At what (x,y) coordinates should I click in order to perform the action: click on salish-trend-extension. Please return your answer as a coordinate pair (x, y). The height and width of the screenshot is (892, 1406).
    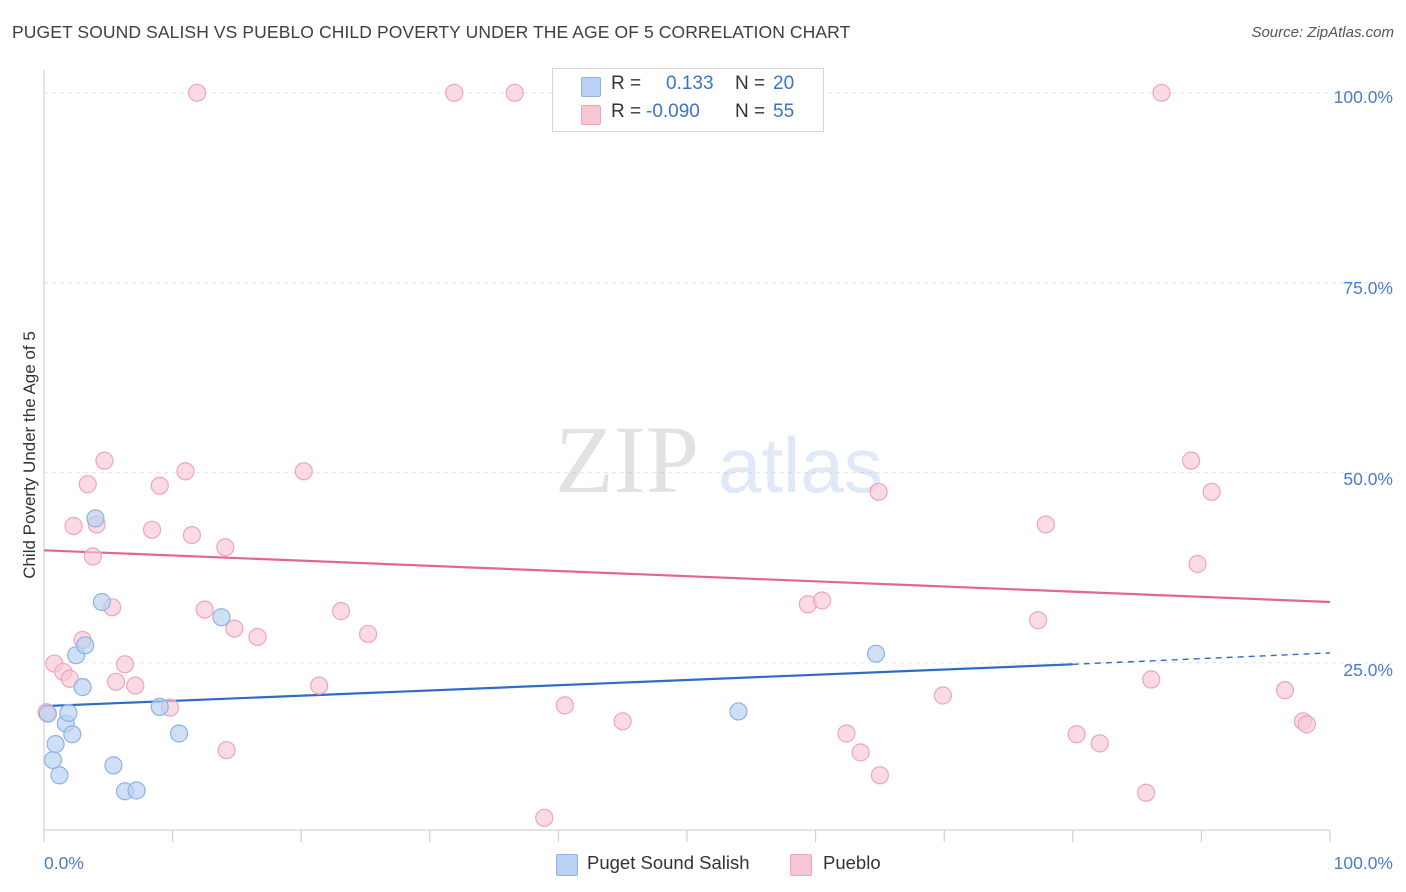
    Looking at the image, I should click on (1201, 659).